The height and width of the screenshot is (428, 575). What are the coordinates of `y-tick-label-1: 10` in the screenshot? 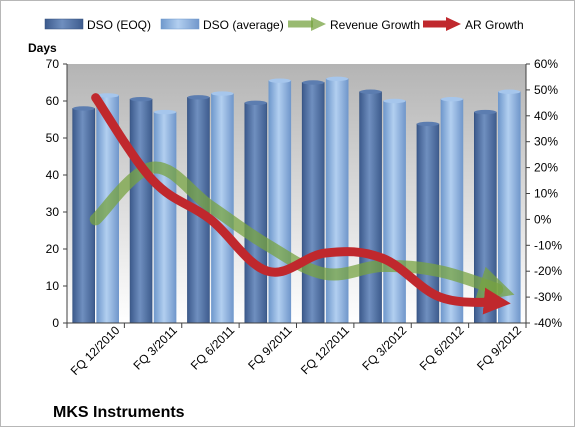 It's located at (53, 286).